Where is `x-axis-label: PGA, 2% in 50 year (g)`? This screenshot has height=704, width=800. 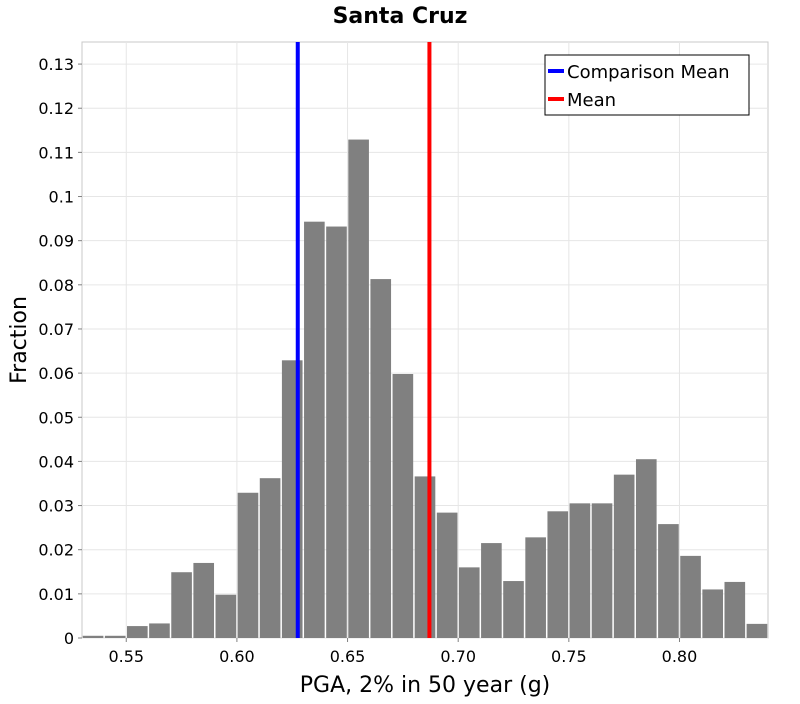
x-axis-label: PGA, 2% in 50 year (g) is located at coordinates (425, 685).